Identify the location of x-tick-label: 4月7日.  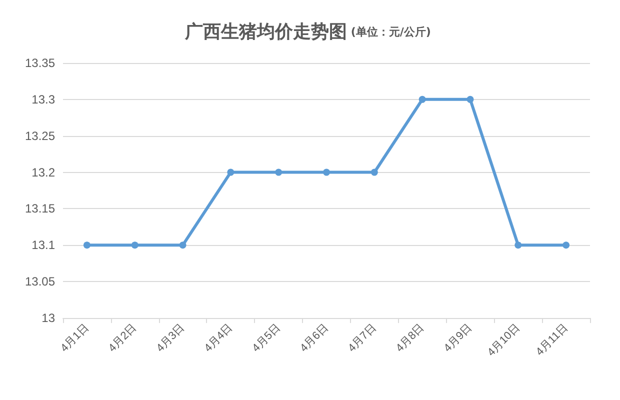
(362, 338).